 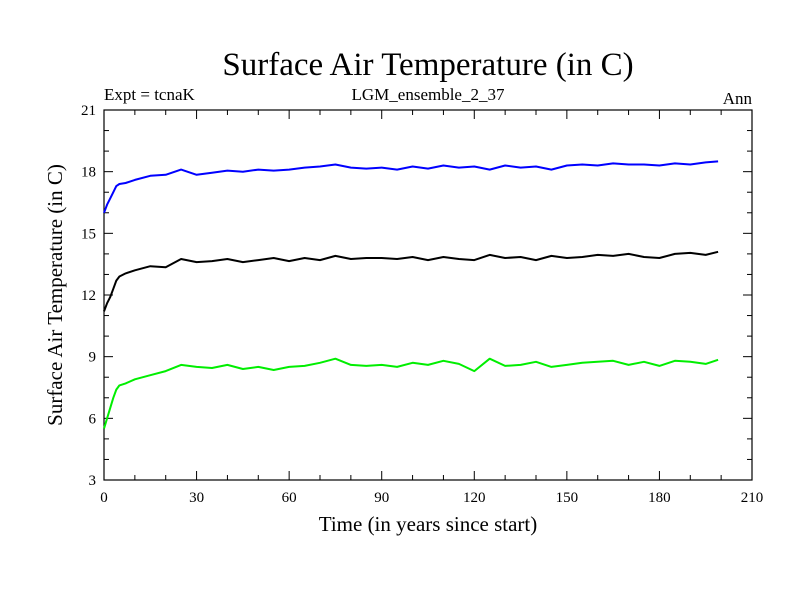 I want to click on y-tick-label: 6, so click(x=93, y=419).